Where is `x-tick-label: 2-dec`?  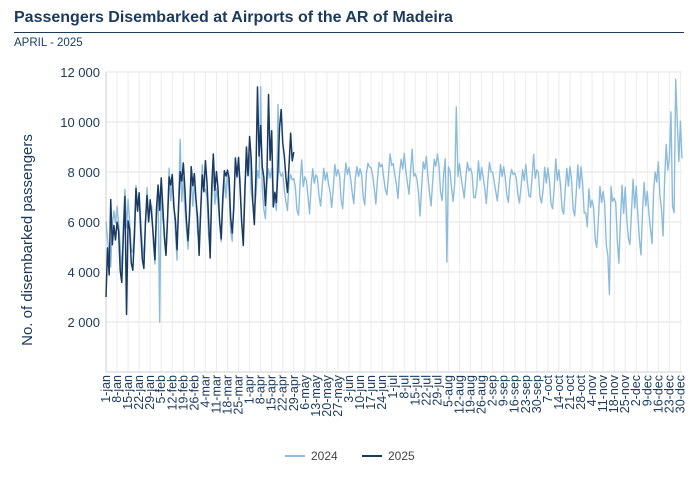
x-tick-label: 2-dec is located at coordinates (636, 390).